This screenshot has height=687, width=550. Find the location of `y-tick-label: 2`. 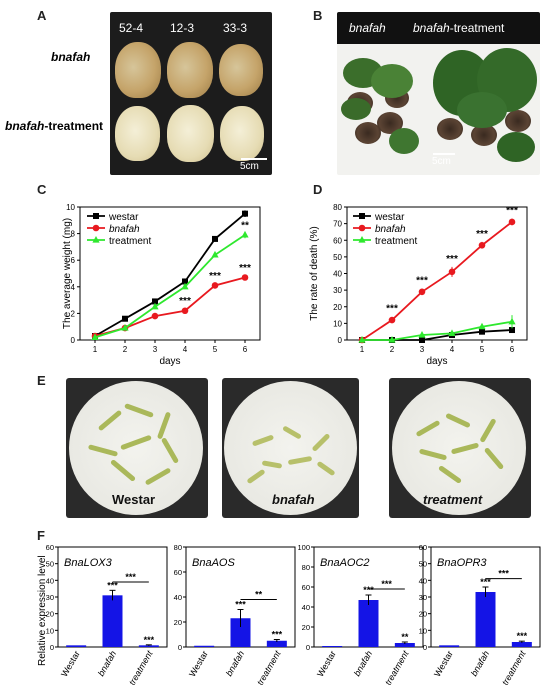

y-tick-label: 2 is located at coordinates (73, 313).